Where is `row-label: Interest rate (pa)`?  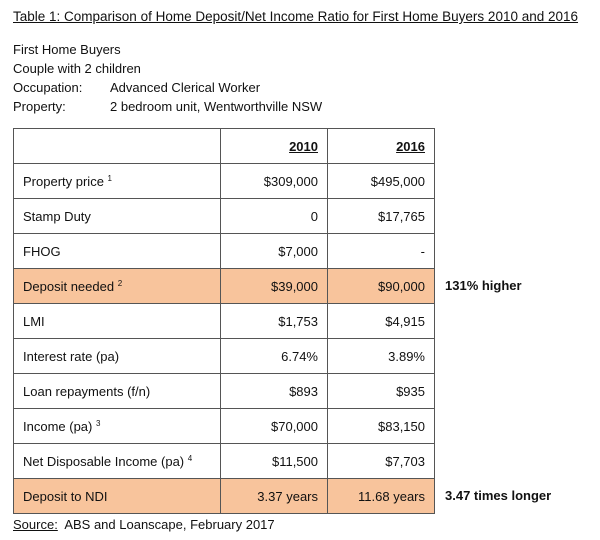 row-label: Interest rate (pa) is located at coordinates (71, 356).